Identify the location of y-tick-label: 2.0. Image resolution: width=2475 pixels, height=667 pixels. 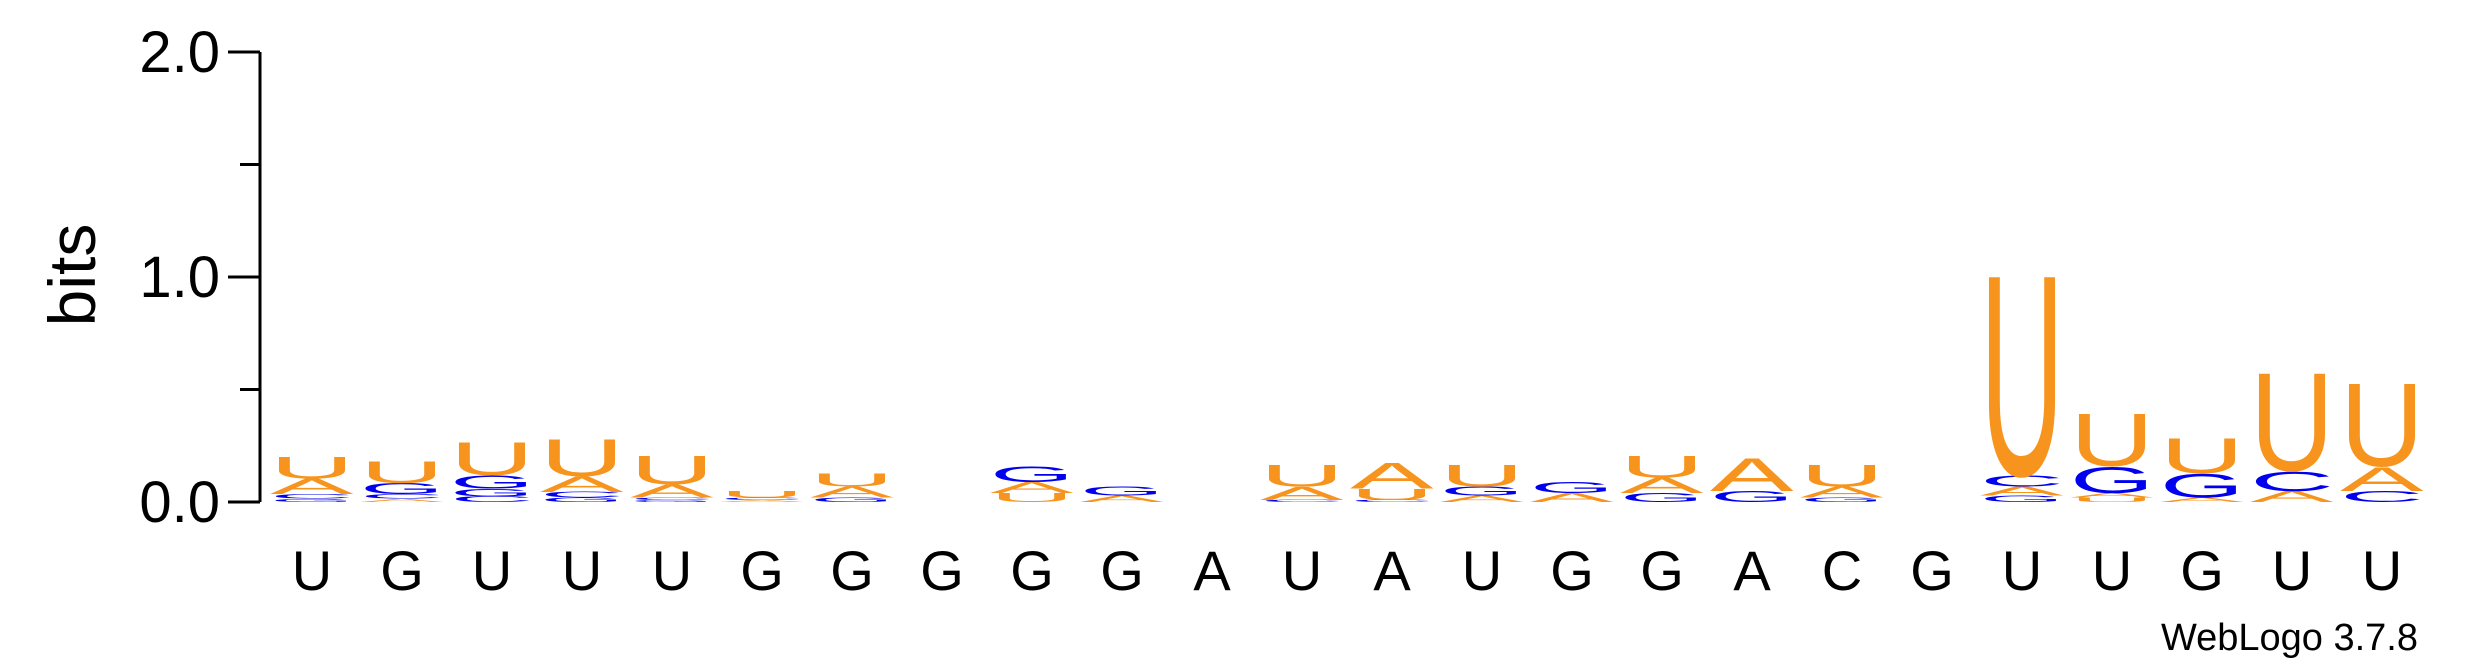
(179, 52).